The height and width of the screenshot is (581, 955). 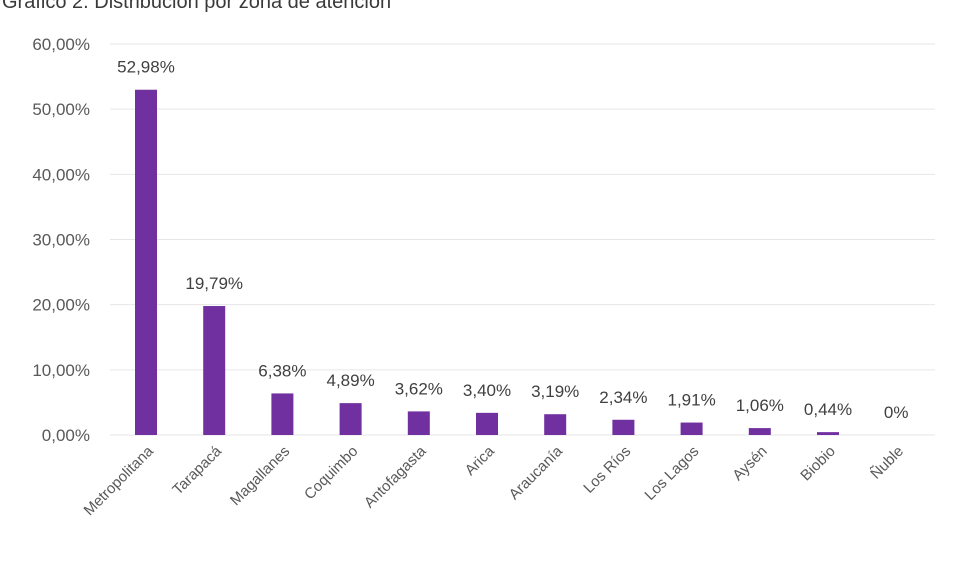 I want to click on data-label: 52,98%, so click(x=146, y=67).